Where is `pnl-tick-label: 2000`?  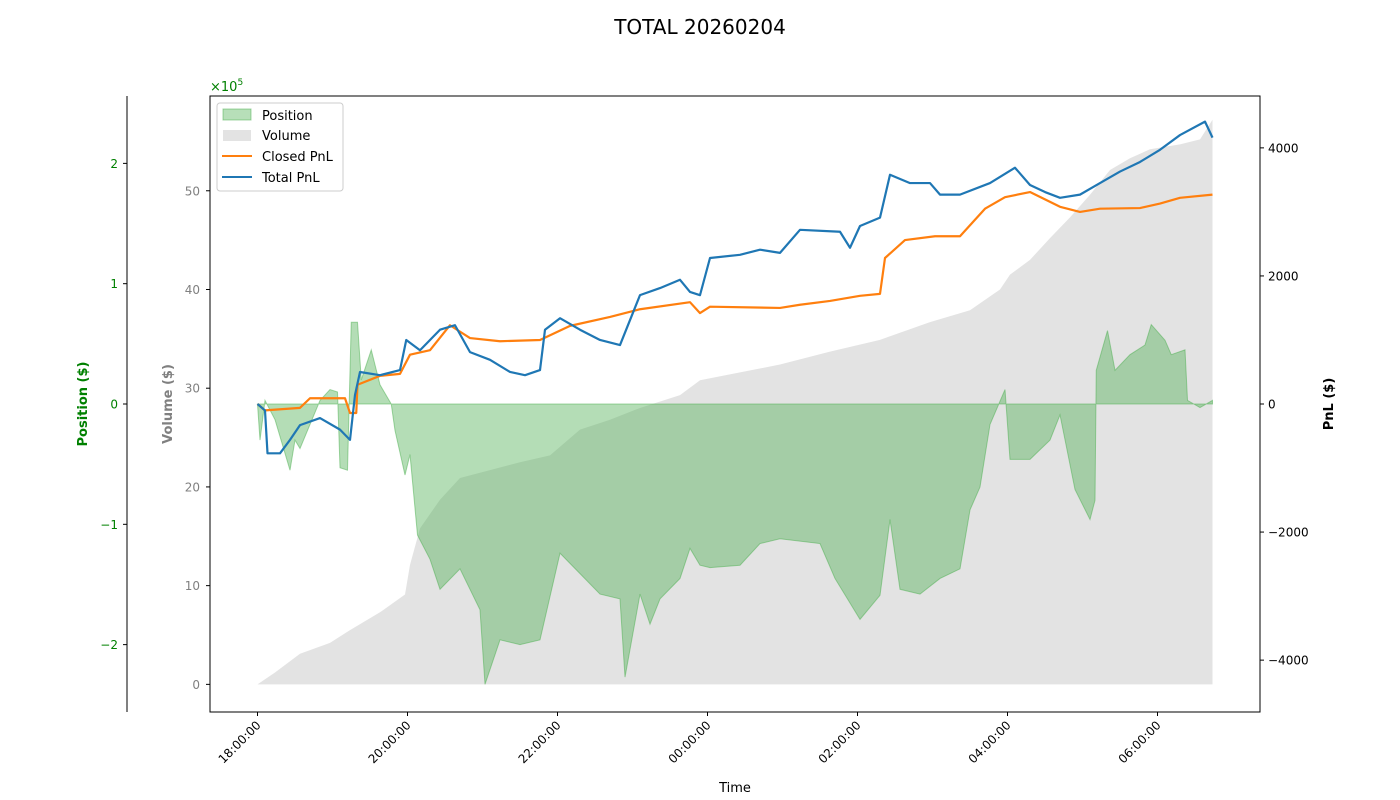 pnl-tick-label: 2000 is located at coordinates (1283, 276).